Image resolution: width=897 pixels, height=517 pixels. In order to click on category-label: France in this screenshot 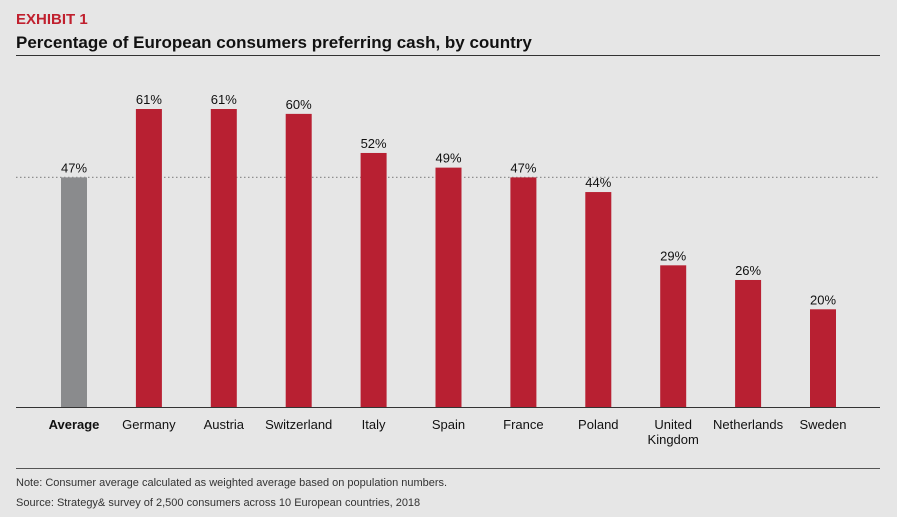, I will do `click(523, 424)`.